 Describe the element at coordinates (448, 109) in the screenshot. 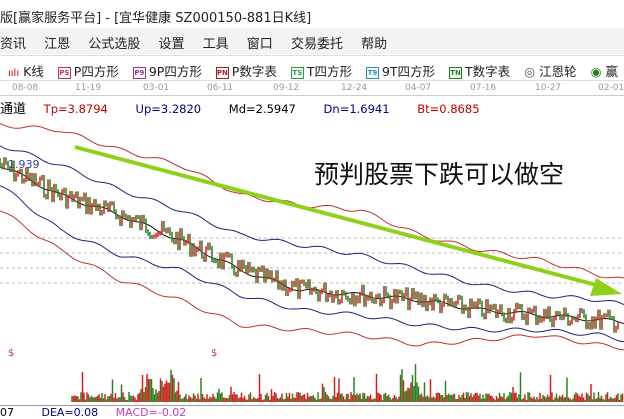

I see `bt-value: Bt=0.8685` at that location.